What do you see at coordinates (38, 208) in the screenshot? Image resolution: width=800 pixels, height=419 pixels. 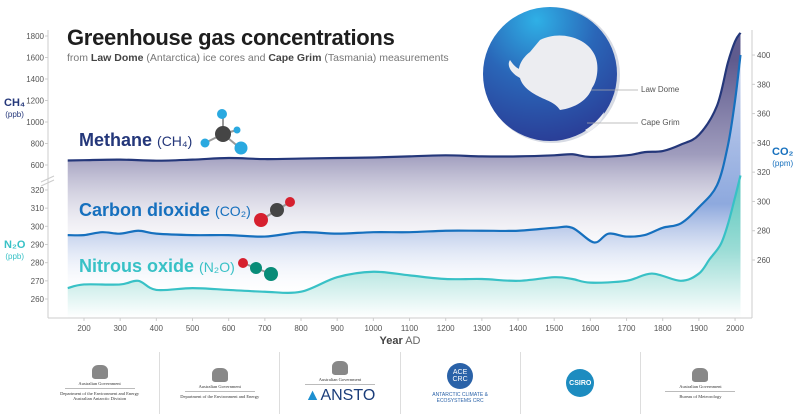 I see `n2o-tick-label: 310` at bounding box center [38, 208].